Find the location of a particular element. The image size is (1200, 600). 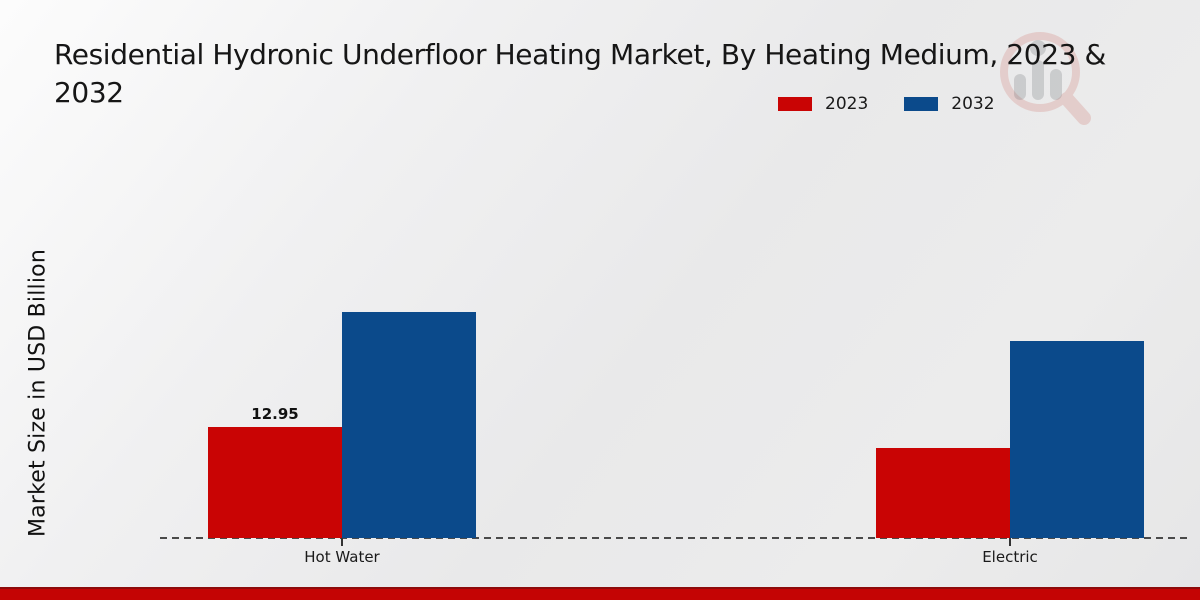

bar-electric-2032 is located at coordinates (1077, 439).